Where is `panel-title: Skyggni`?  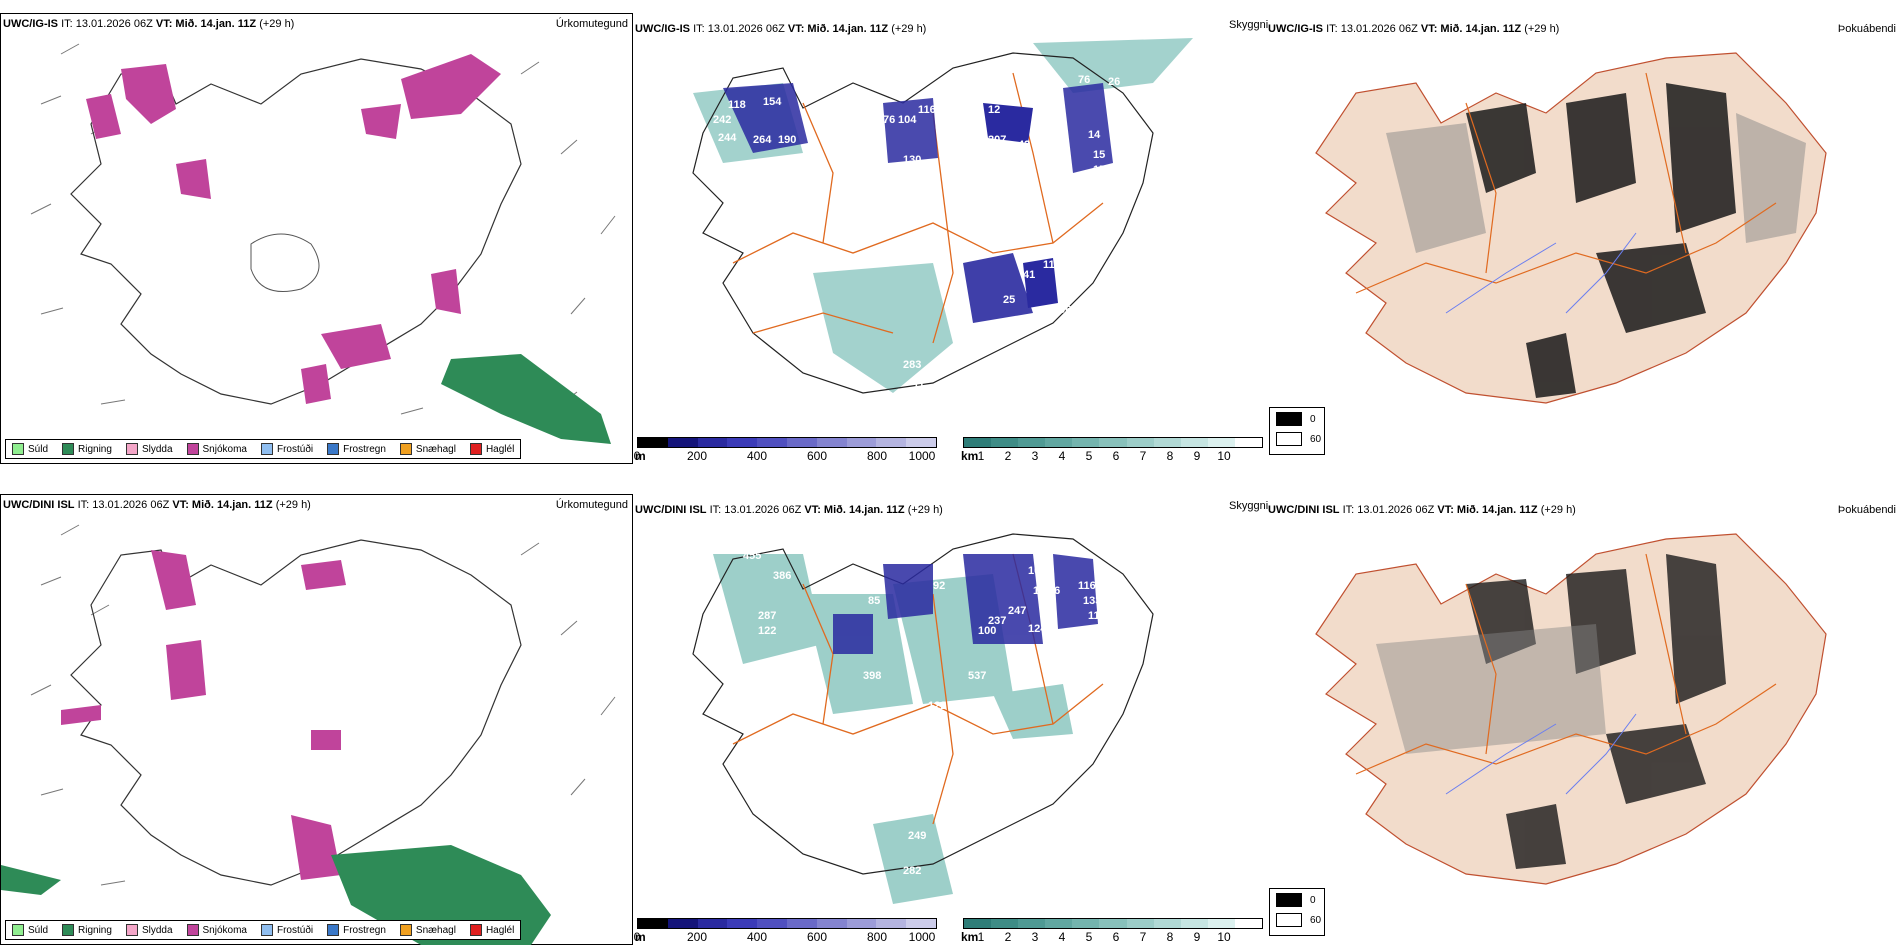 panel-title: Skyggni is located at coordinates (1249, 506).